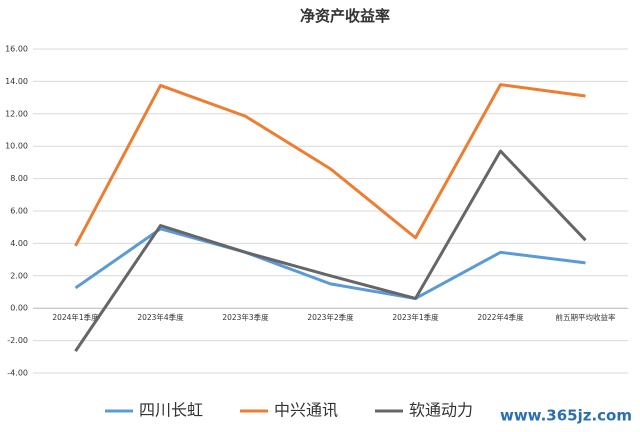 The height and width of the screenshot is (432, 640). Describe the element at coordinates (19, 243) in the screenshot. I see `y-tick-label: 4.00` at that location.